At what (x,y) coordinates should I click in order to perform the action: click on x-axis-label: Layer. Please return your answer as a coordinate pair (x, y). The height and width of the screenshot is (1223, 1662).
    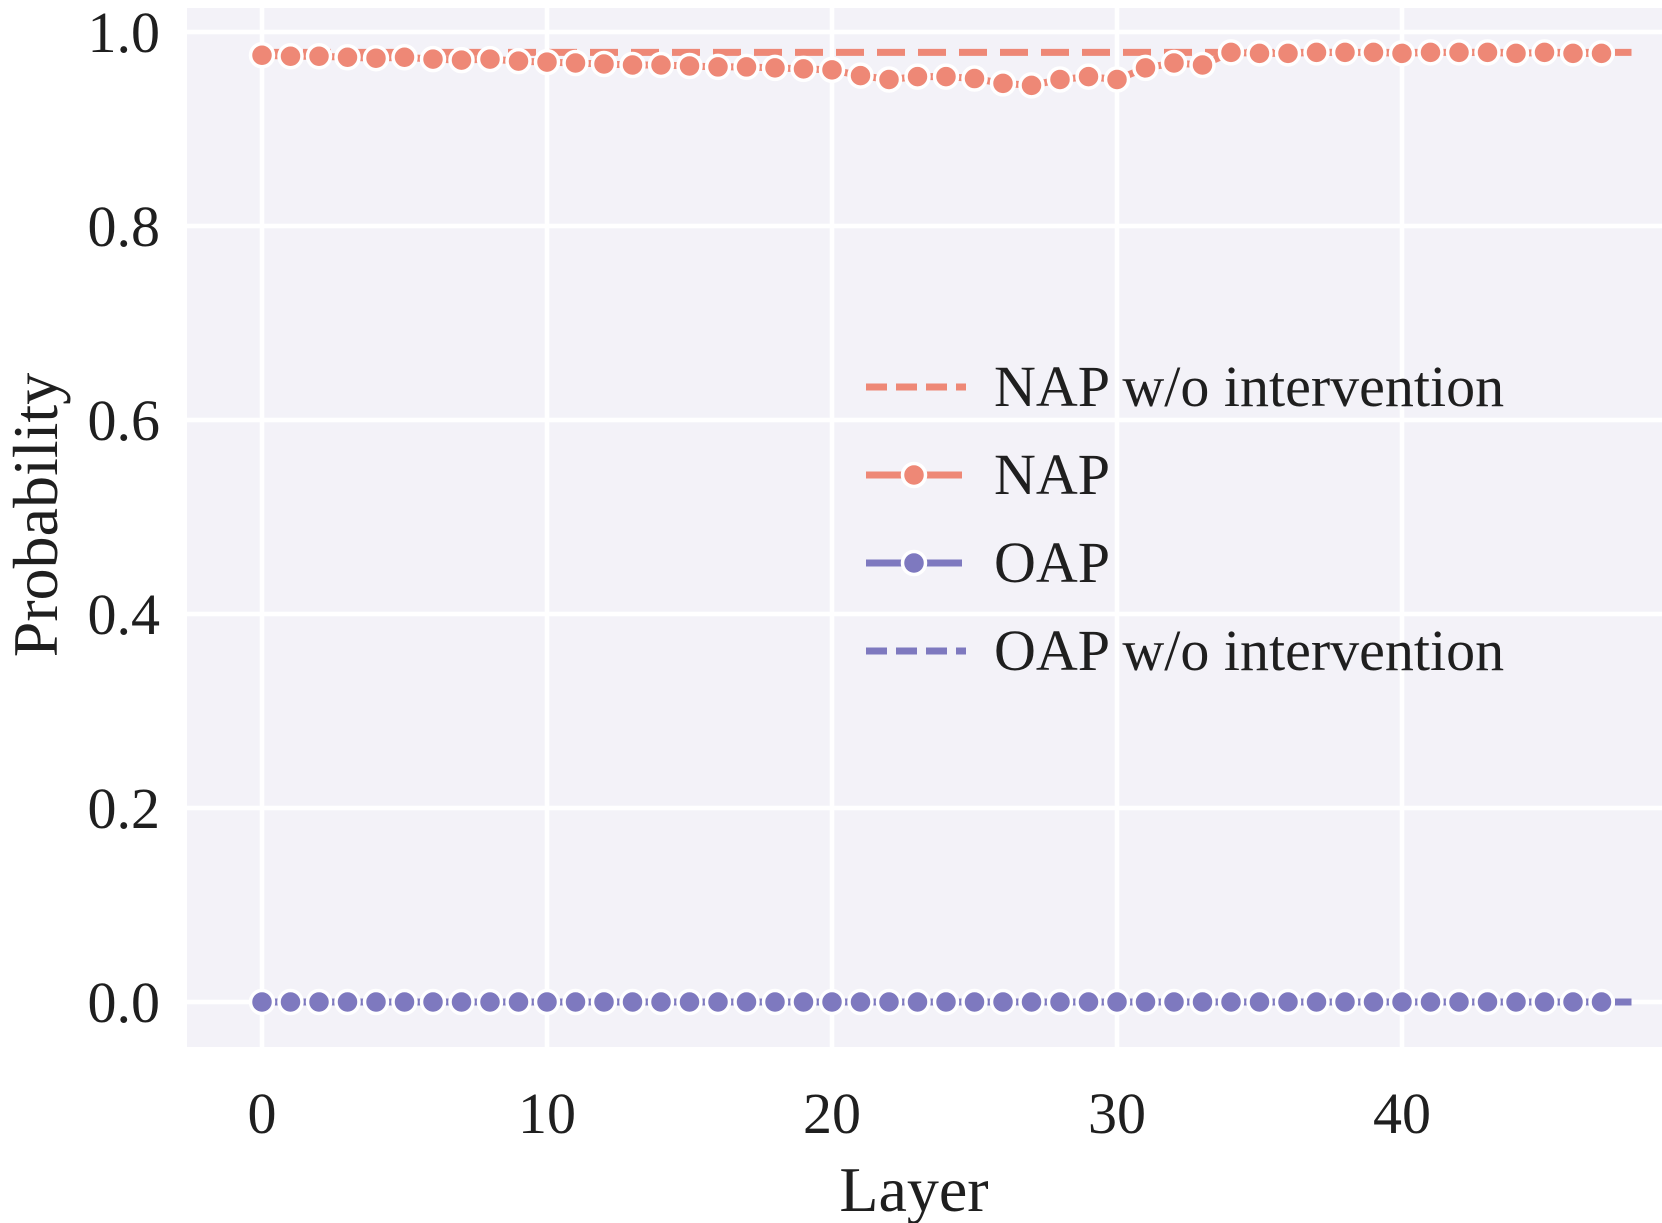
    Looking at the image, I should click on (914, 1188).